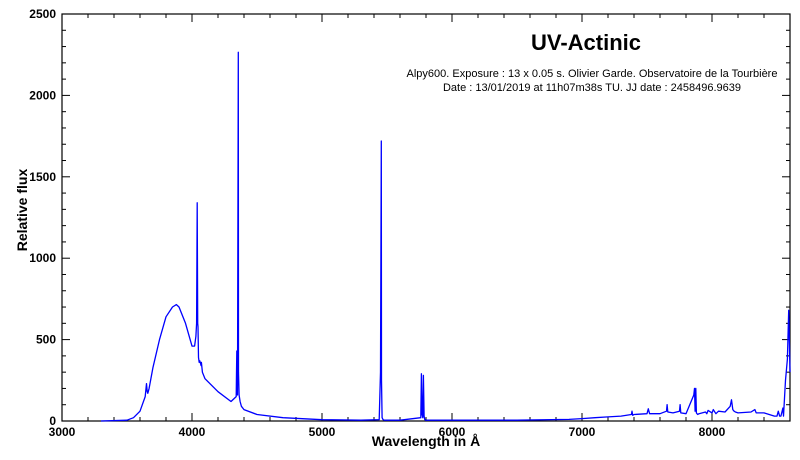  What do you see at coordinates (42, 258) in the screenshot?
I see `y-tick-label: 1000` at bounding box center [42, 258].